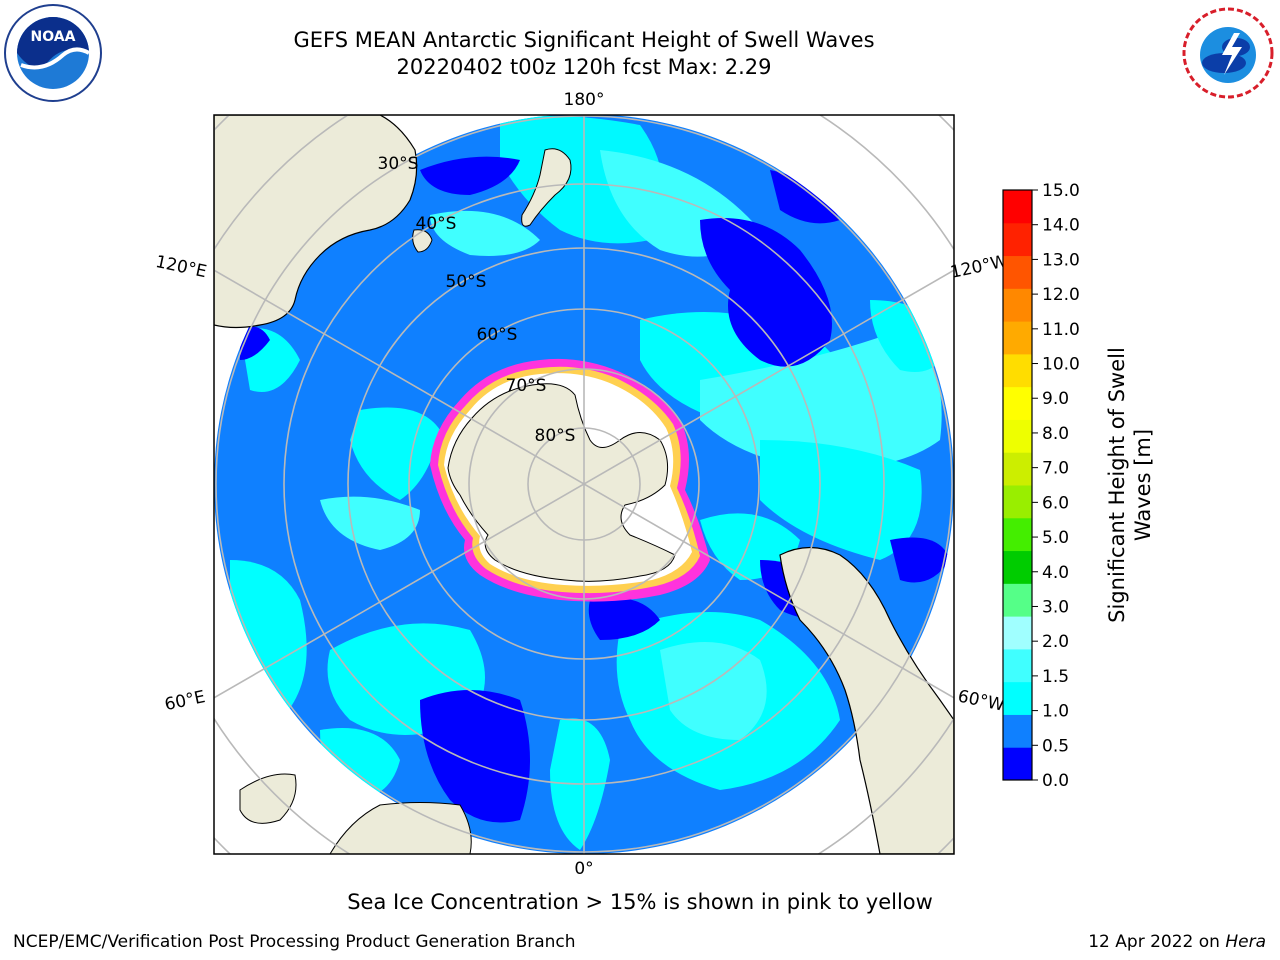 The width and height of the screenshot is (1280, 960). What do you see at coordinates (1055, 469) in the screenshot?
I see `colorbar-tick-label: 7.0` at bounding box center [1055, 469].